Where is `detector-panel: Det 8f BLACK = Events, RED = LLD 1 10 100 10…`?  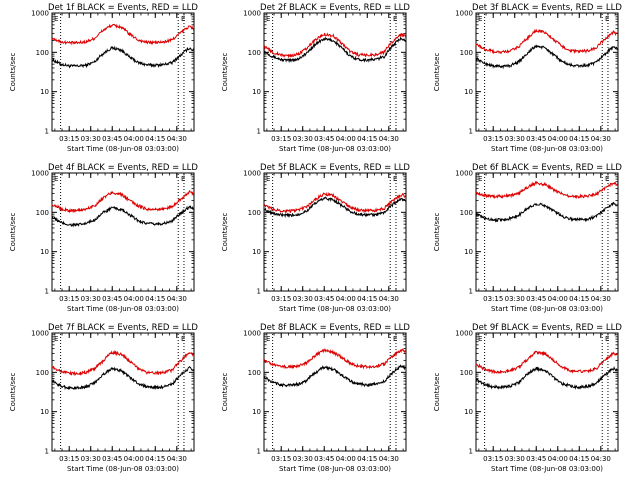 detector-panel: Det 8f BLACK = Events, RED = LLD 1 10 100 10… is located at coordinates (315, 398).